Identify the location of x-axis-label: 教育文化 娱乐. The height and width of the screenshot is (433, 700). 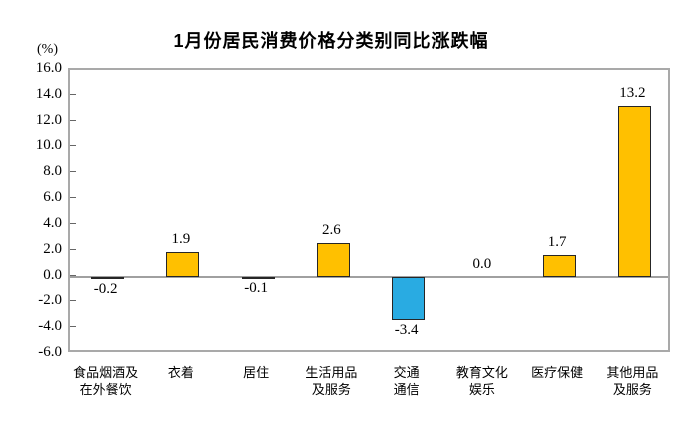
(481, 381).